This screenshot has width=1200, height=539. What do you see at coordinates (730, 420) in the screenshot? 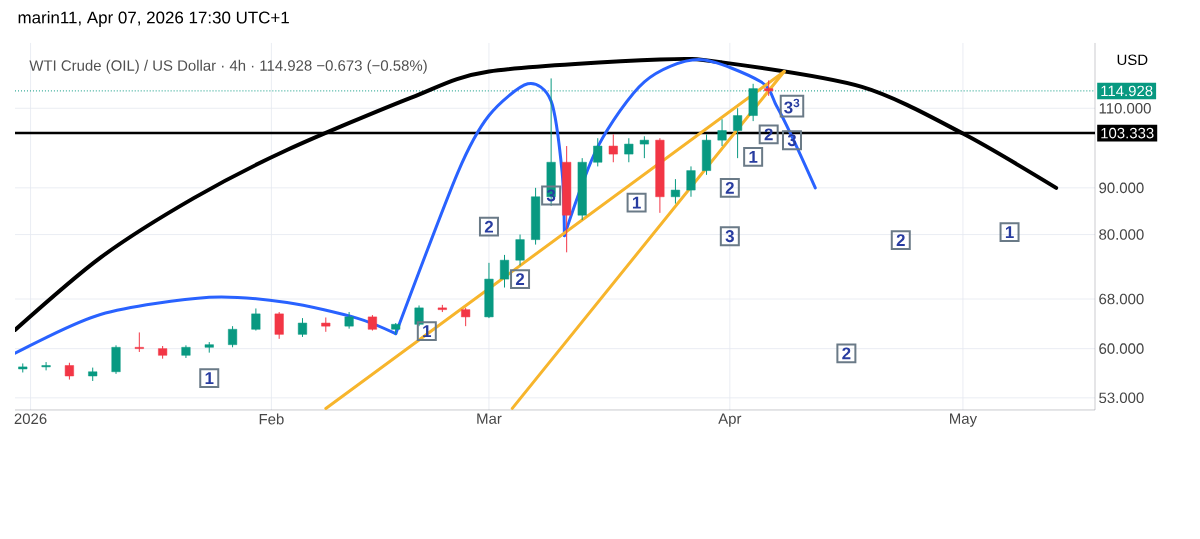
I see `x-tick-label: Apr` at bounding box center [730, 420].